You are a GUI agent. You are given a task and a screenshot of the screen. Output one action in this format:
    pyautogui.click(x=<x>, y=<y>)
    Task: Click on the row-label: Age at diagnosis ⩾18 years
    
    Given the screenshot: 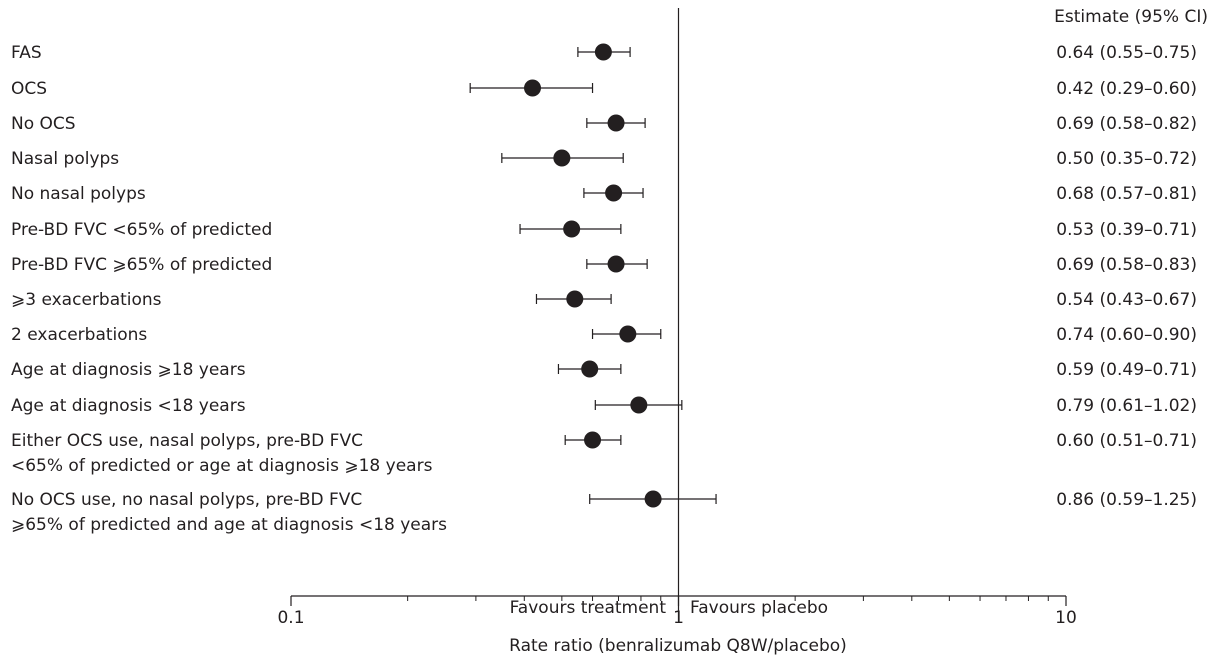 What is the action you would take?
    pyautogui.click(x=128, y=370)
    